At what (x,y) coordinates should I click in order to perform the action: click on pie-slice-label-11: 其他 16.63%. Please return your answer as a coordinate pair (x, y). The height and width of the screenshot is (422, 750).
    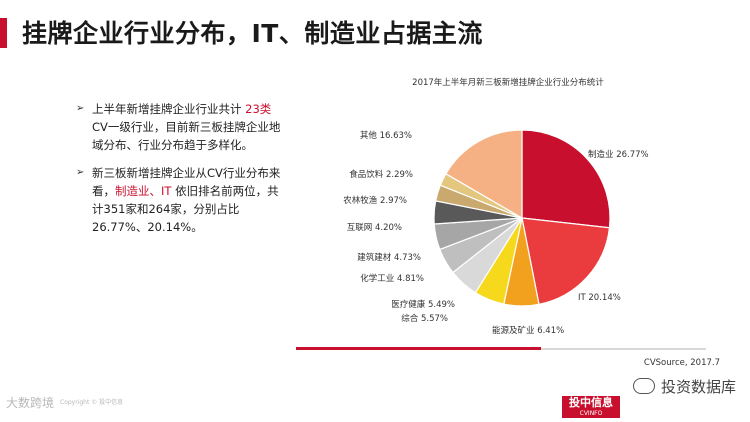
    Looking at the image, I should click on (386, 135).